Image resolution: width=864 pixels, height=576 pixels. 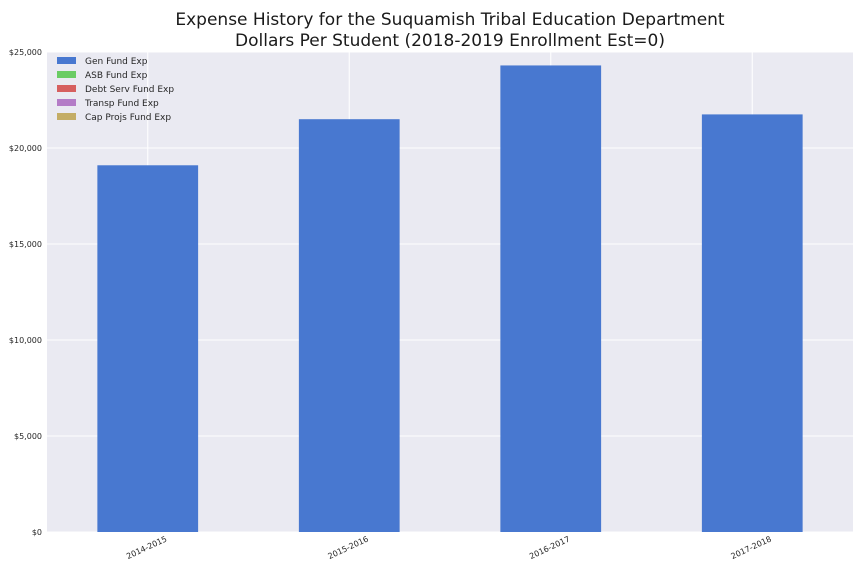 What do you see at coordinates (549, 547) in the screenshot?
I see `x-tick-label: 2016-2017` at bounding box center [549, 547].